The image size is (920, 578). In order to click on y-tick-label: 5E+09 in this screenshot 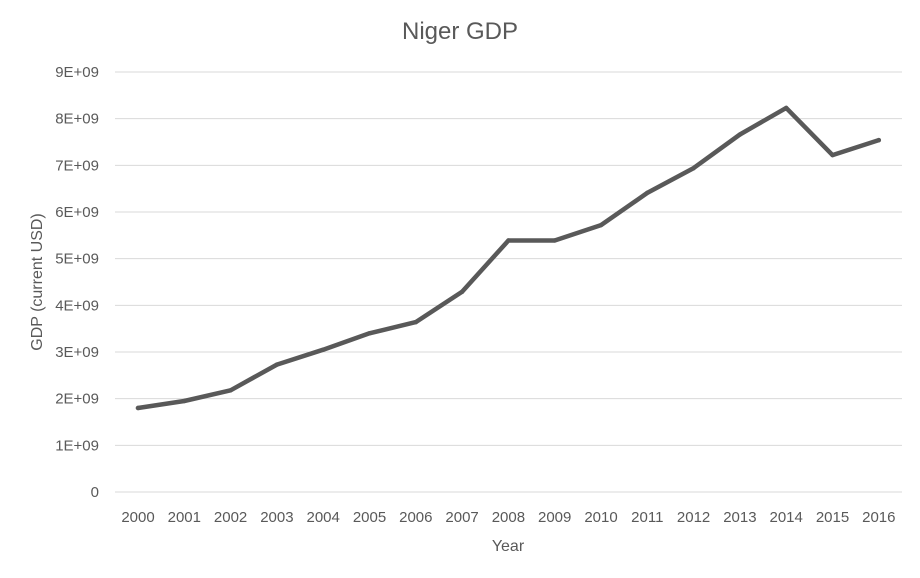, I will do `click(77, 259)`.